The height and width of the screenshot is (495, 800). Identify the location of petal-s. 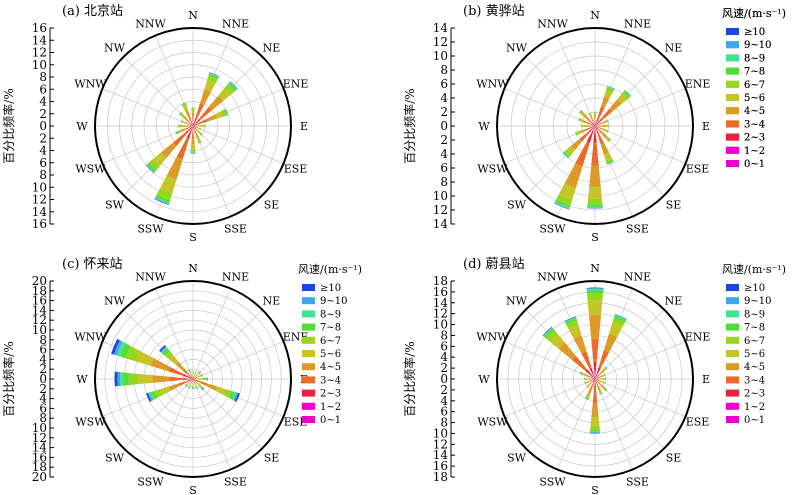
(193, 140).